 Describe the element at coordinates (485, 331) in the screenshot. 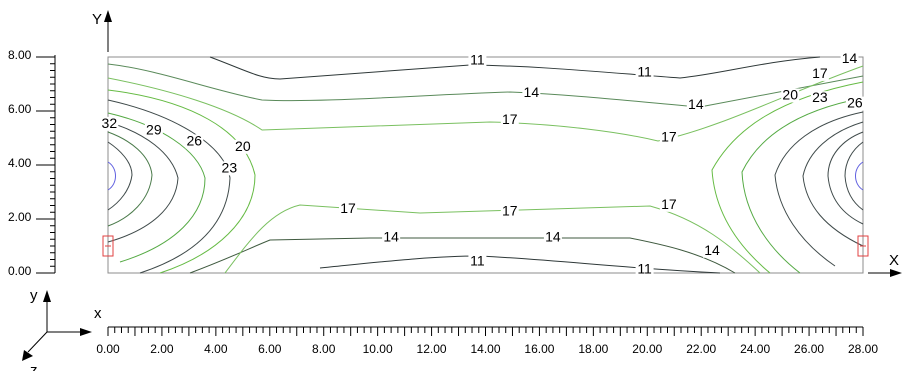

I see `x-axis-ticks` at that location.